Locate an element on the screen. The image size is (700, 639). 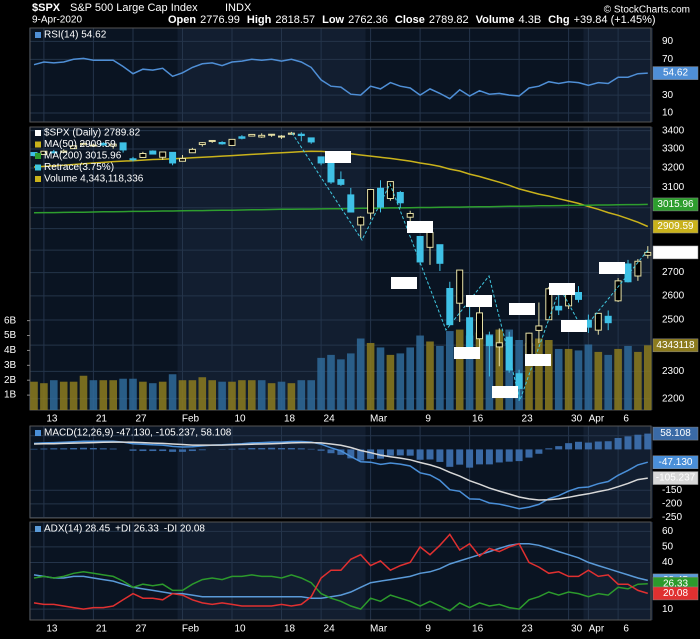
legend-label: MA(50) 2909.59 is located at coordinates (80, 144).